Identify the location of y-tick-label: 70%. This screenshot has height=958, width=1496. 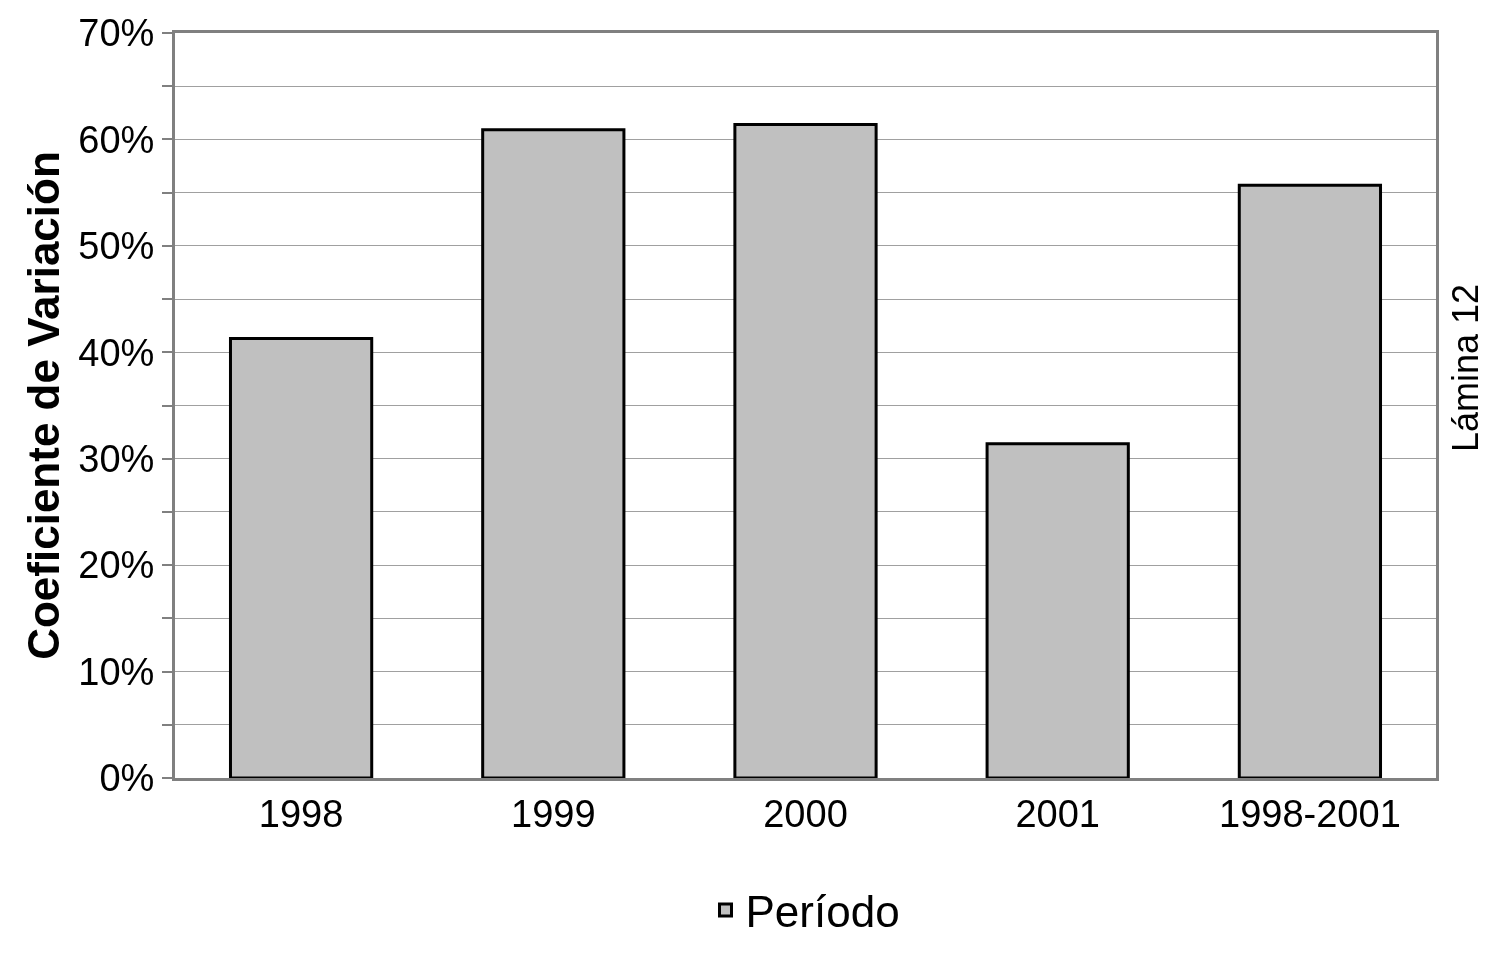
(116, 33).